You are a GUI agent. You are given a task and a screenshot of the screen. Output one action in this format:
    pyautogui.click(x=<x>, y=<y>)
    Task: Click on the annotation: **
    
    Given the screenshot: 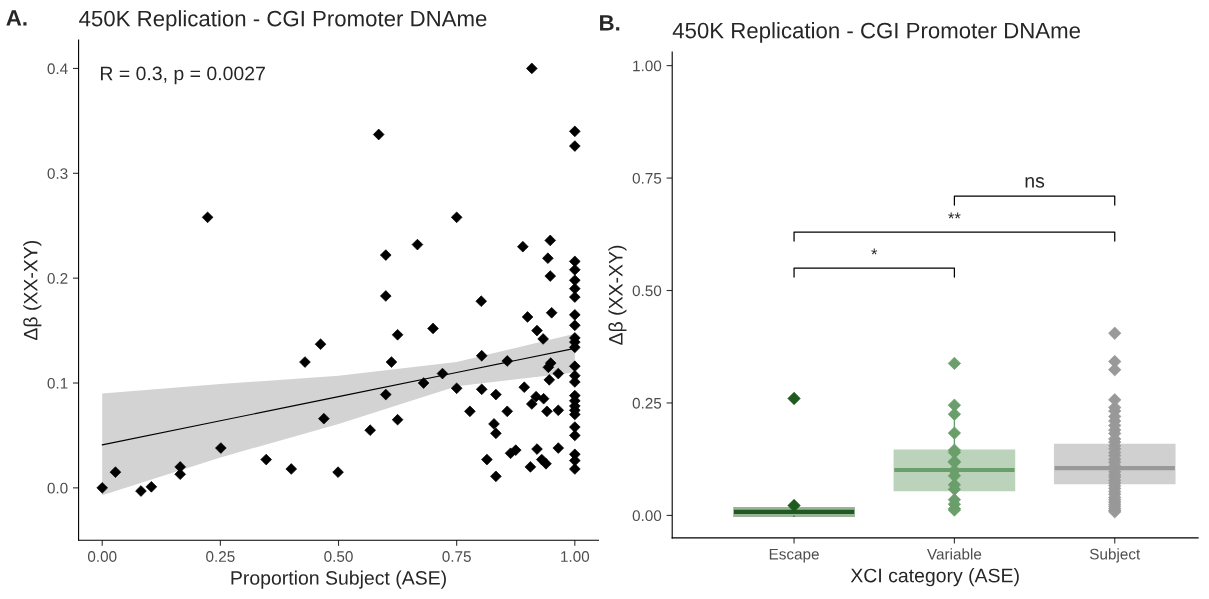 What is the action you would take?
    pyautogui.click(x=954, y=215)
    